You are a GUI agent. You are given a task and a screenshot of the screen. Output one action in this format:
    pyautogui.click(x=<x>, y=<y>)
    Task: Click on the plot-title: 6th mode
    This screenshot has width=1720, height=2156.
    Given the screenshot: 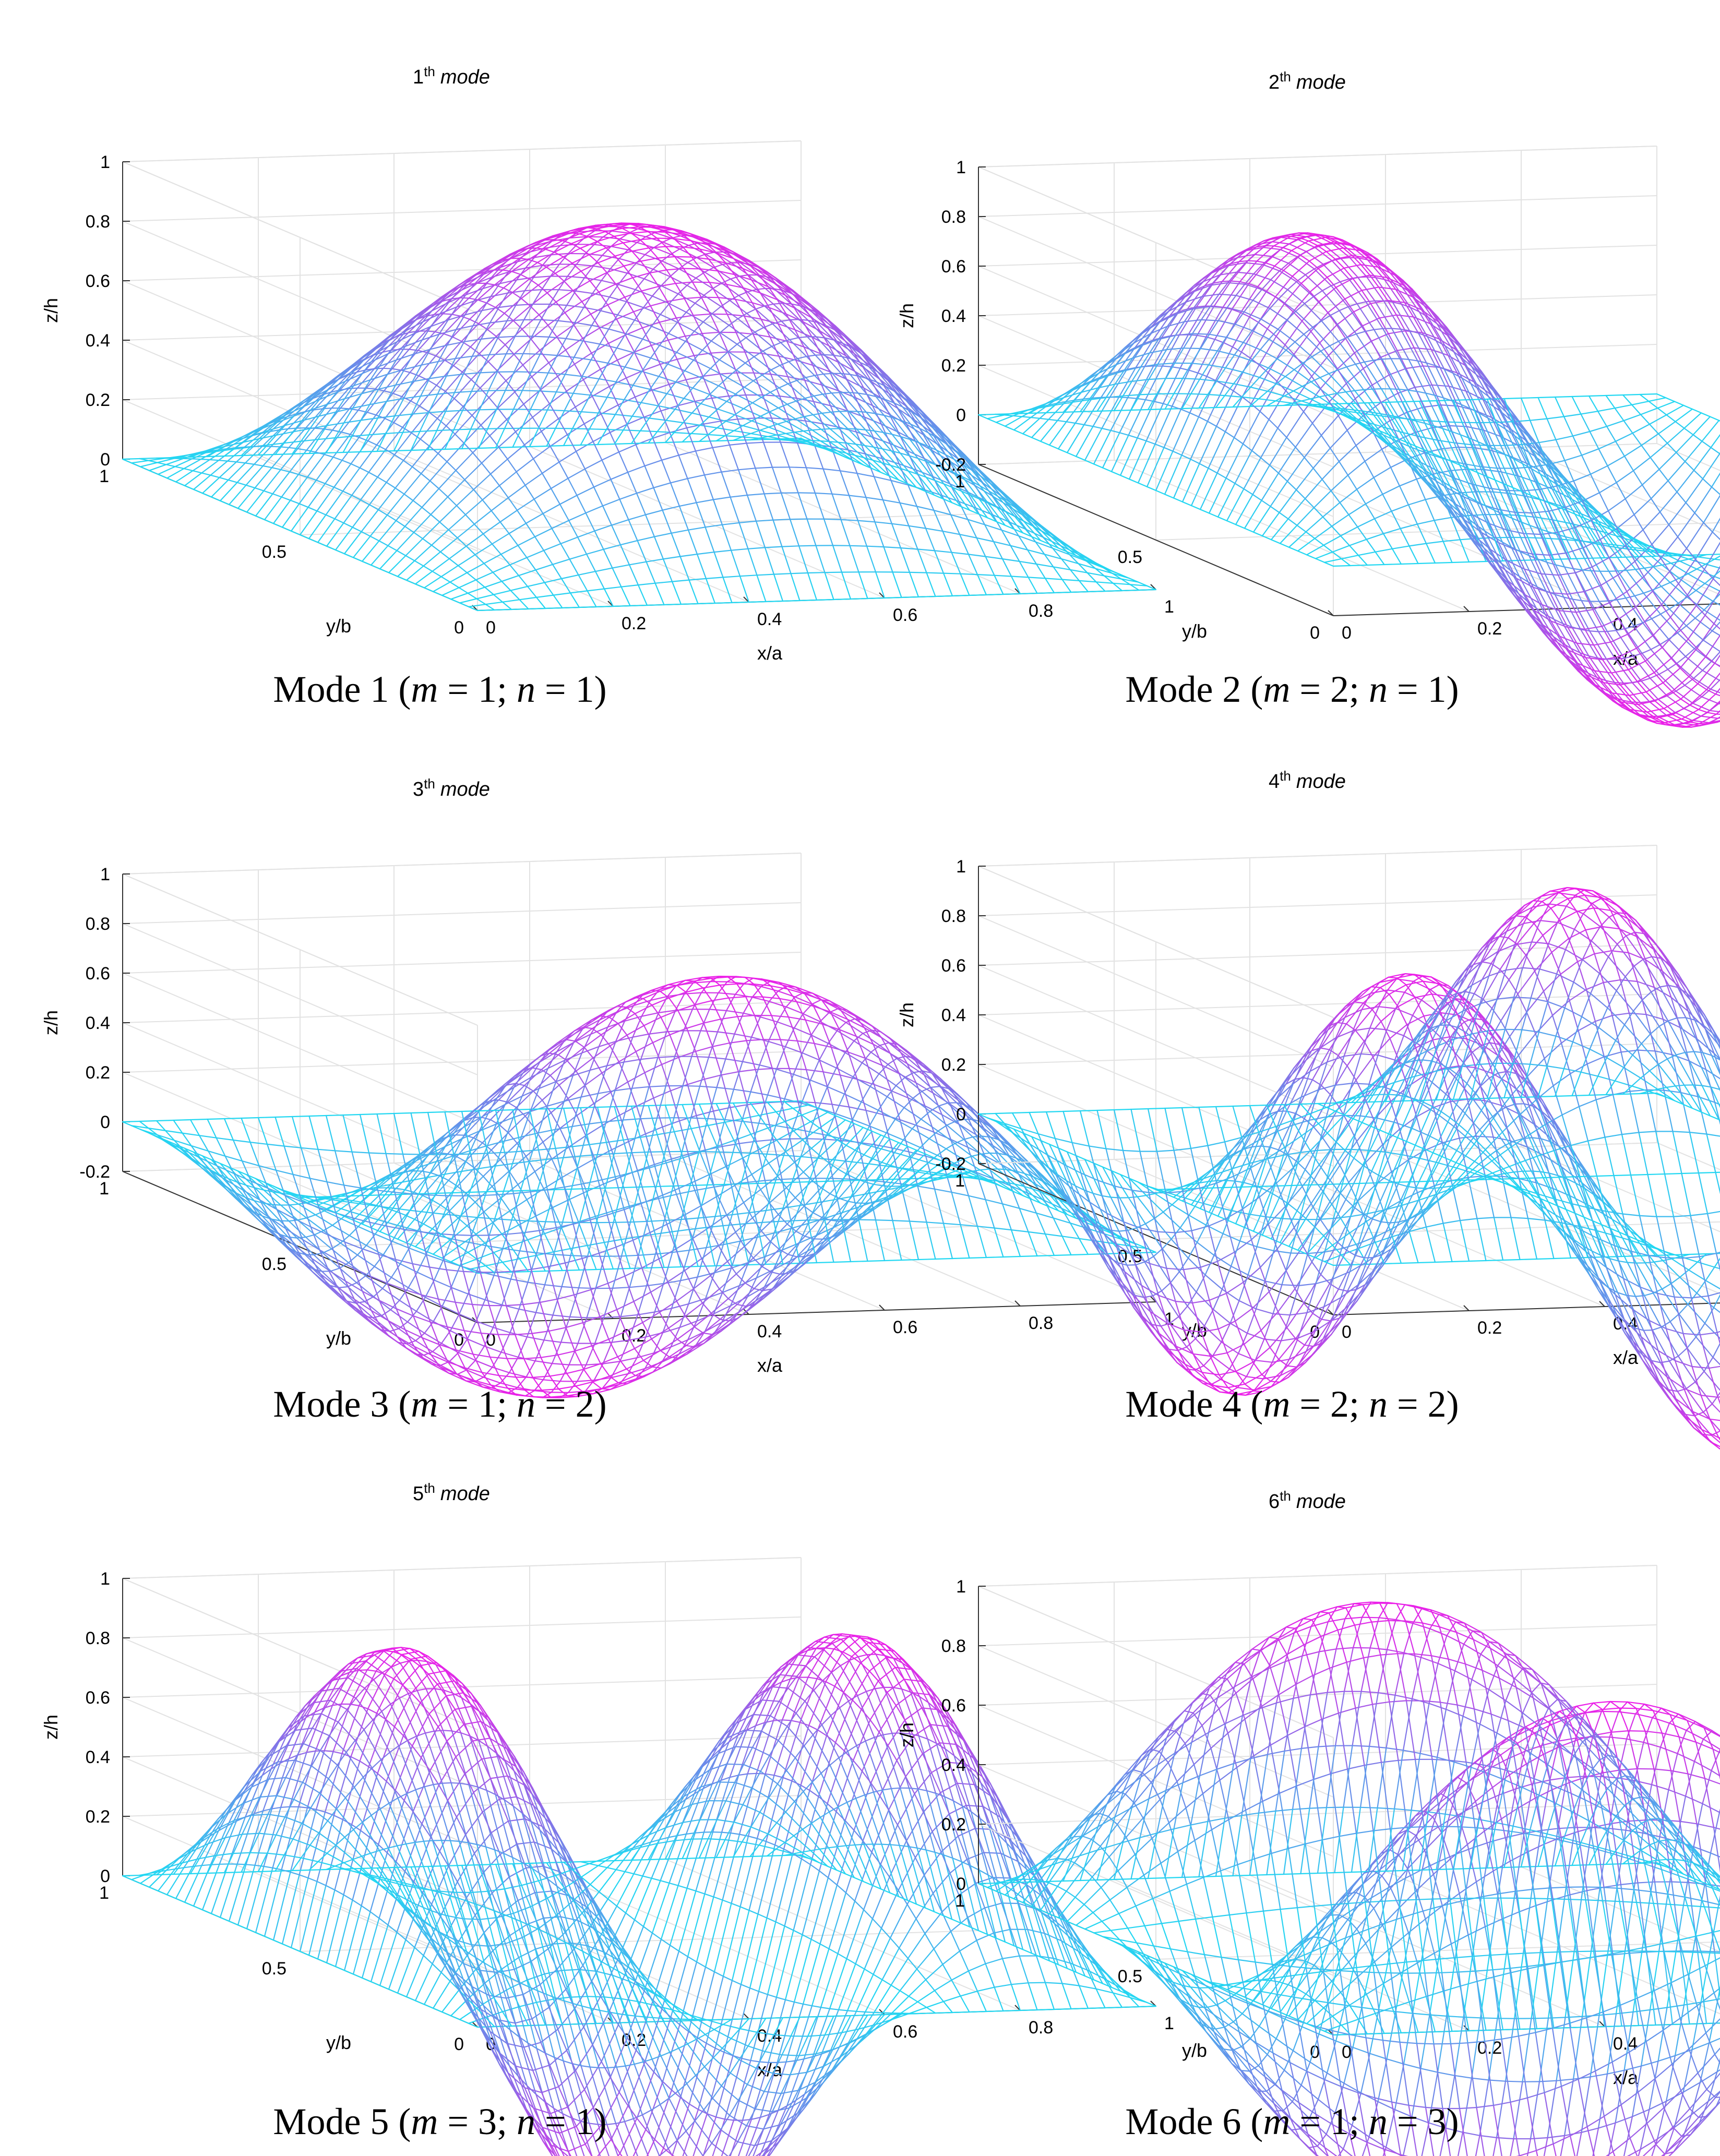 What is the action you would take?
    pyautogui.click(x=1307, y=1501)
    